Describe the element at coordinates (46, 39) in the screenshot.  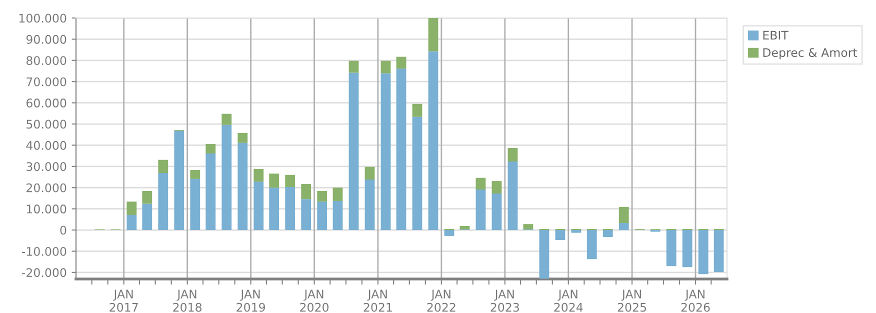
I see `y-tick-label: 90.000` at that location.